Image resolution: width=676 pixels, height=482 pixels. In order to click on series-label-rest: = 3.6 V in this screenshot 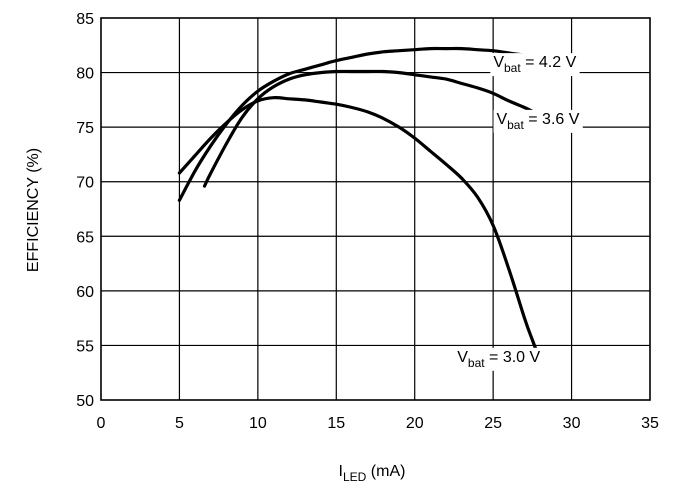, I will do `click(552, 119)`.